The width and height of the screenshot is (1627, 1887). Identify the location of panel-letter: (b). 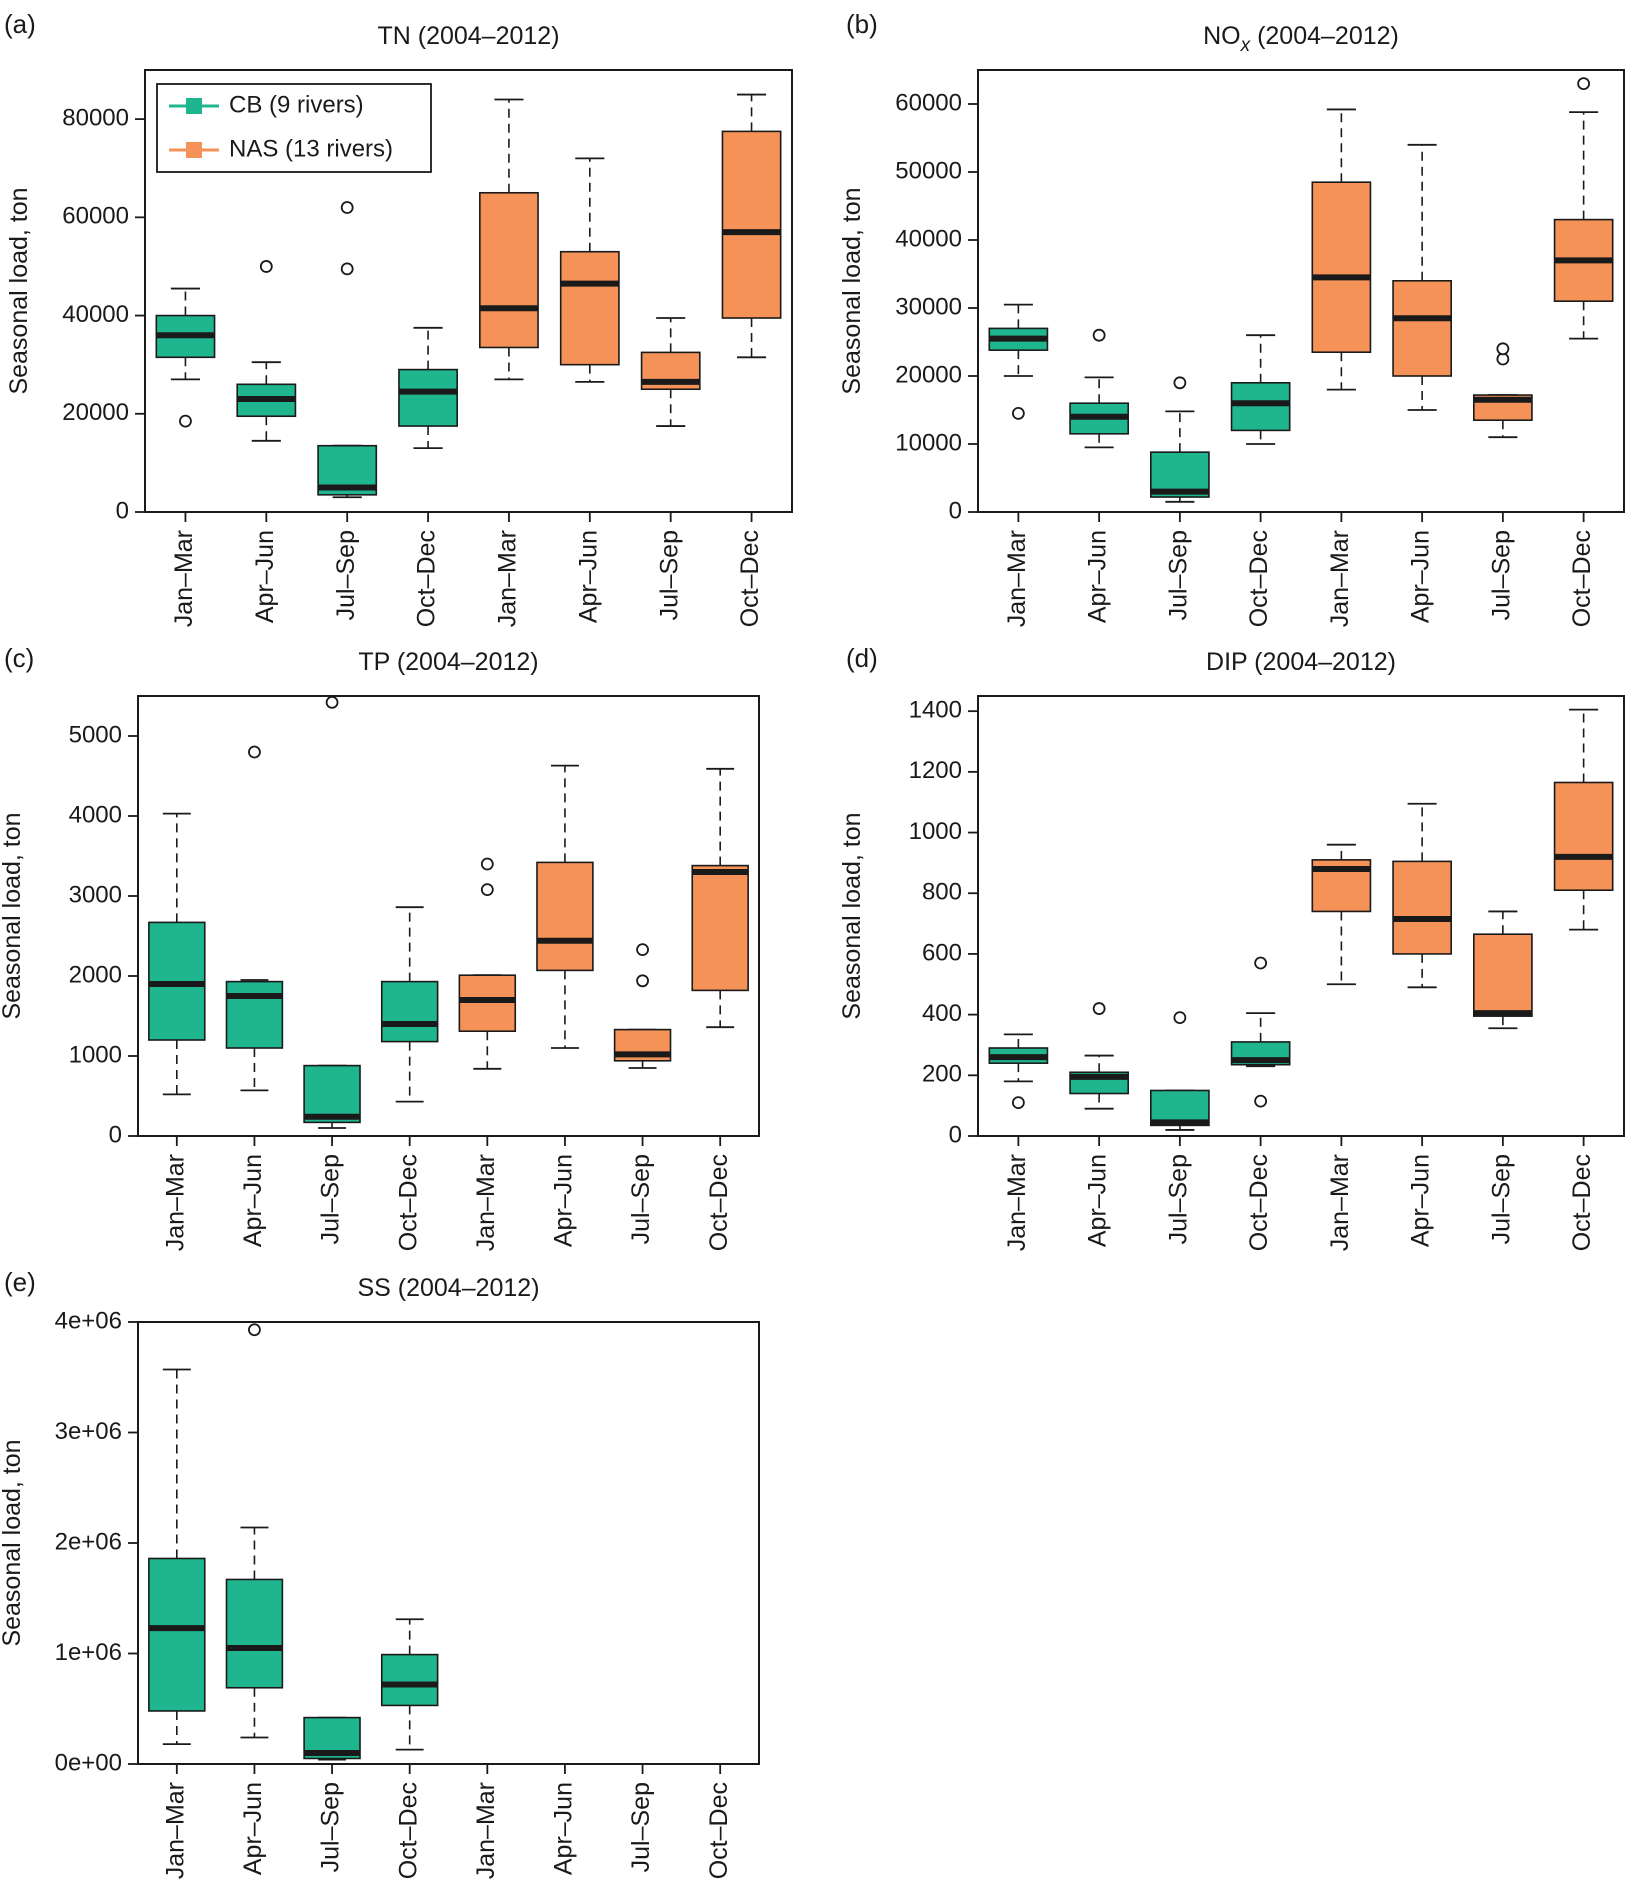
(862, 24).